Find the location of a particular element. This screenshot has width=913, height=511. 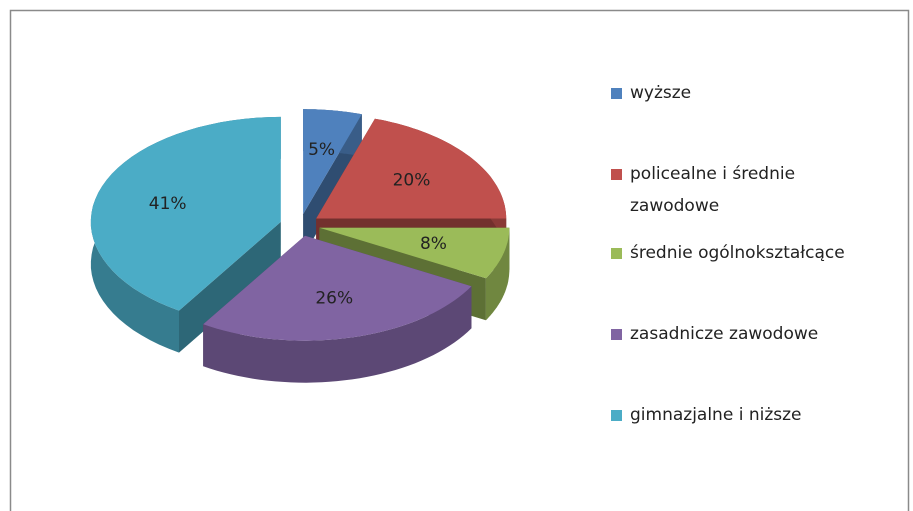

data-label: 41% is located at coordinates (168, 204).